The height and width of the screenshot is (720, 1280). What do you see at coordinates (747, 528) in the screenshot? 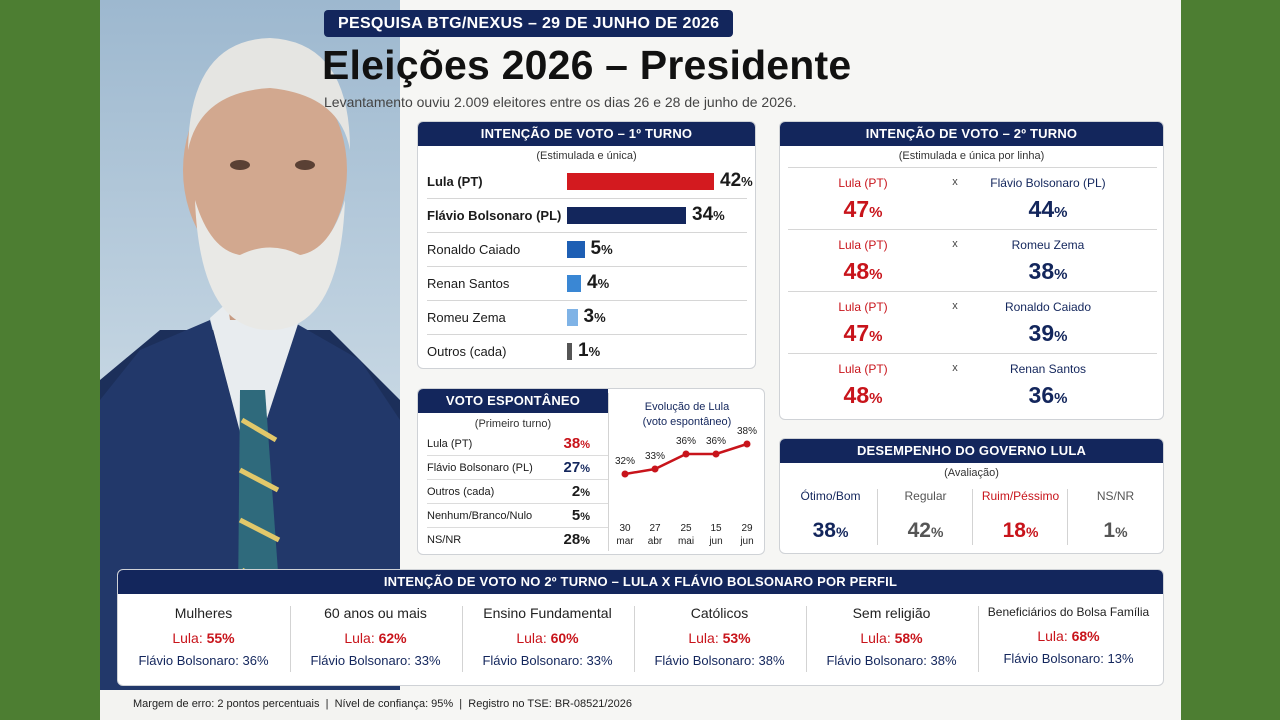
I see `x-tick-day: 29` at bounding box center [747, 528].